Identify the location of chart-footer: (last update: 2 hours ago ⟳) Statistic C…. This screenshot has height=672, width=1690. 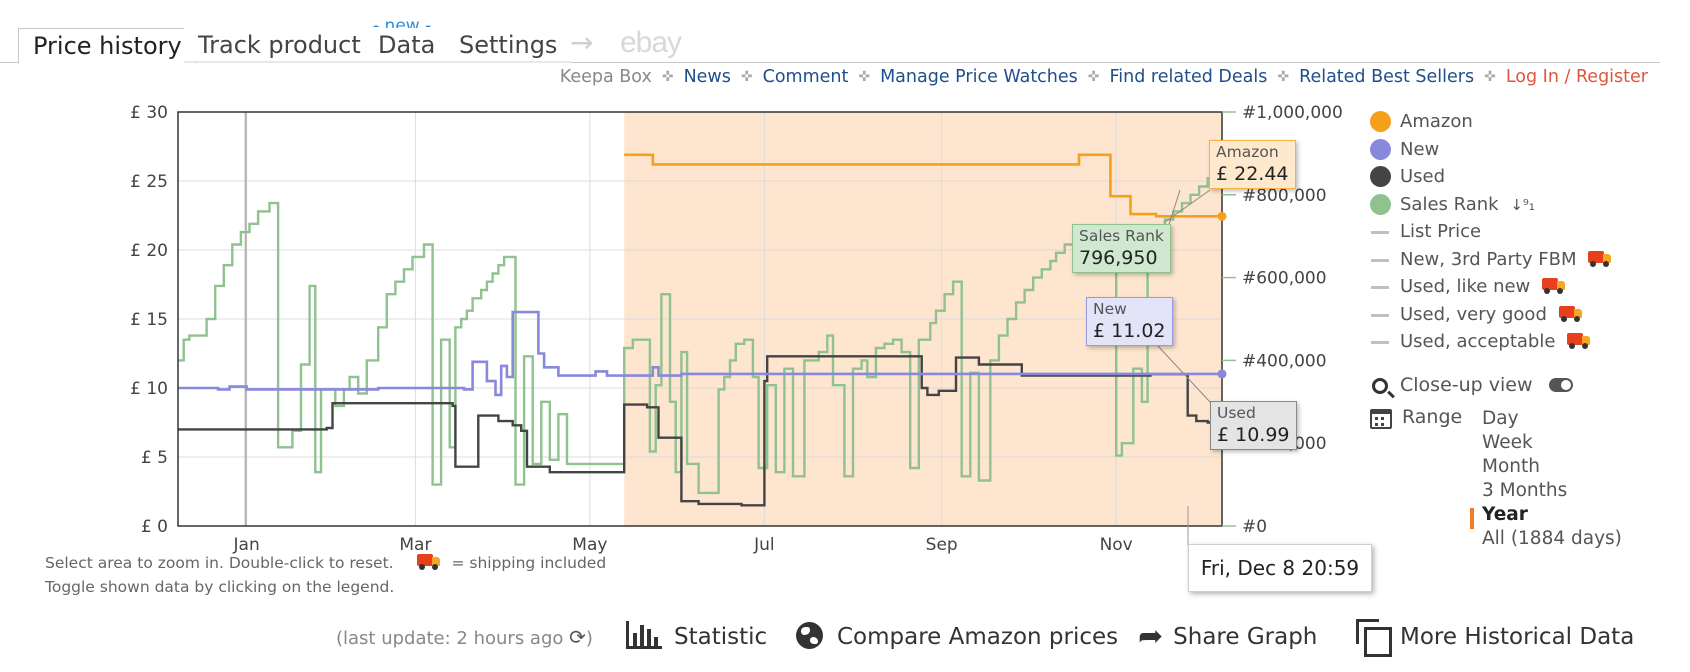
(845, 638).